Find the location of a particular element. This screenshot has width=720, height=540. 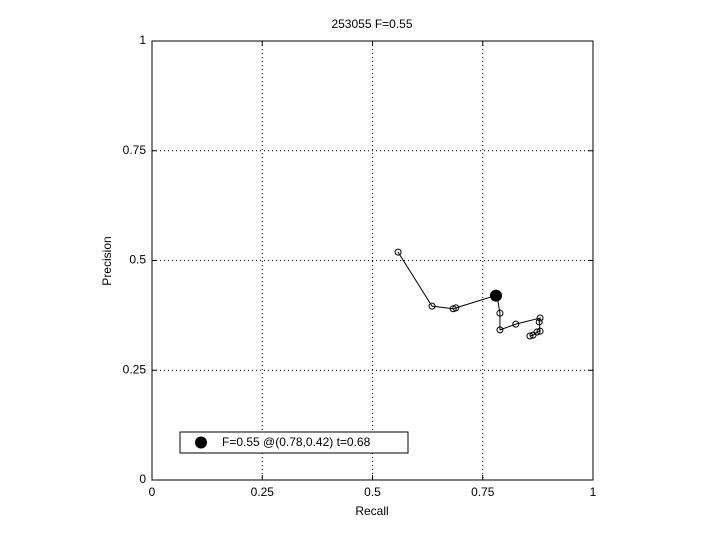

y-tick-label: 0 is located at coordinates (142, 479).